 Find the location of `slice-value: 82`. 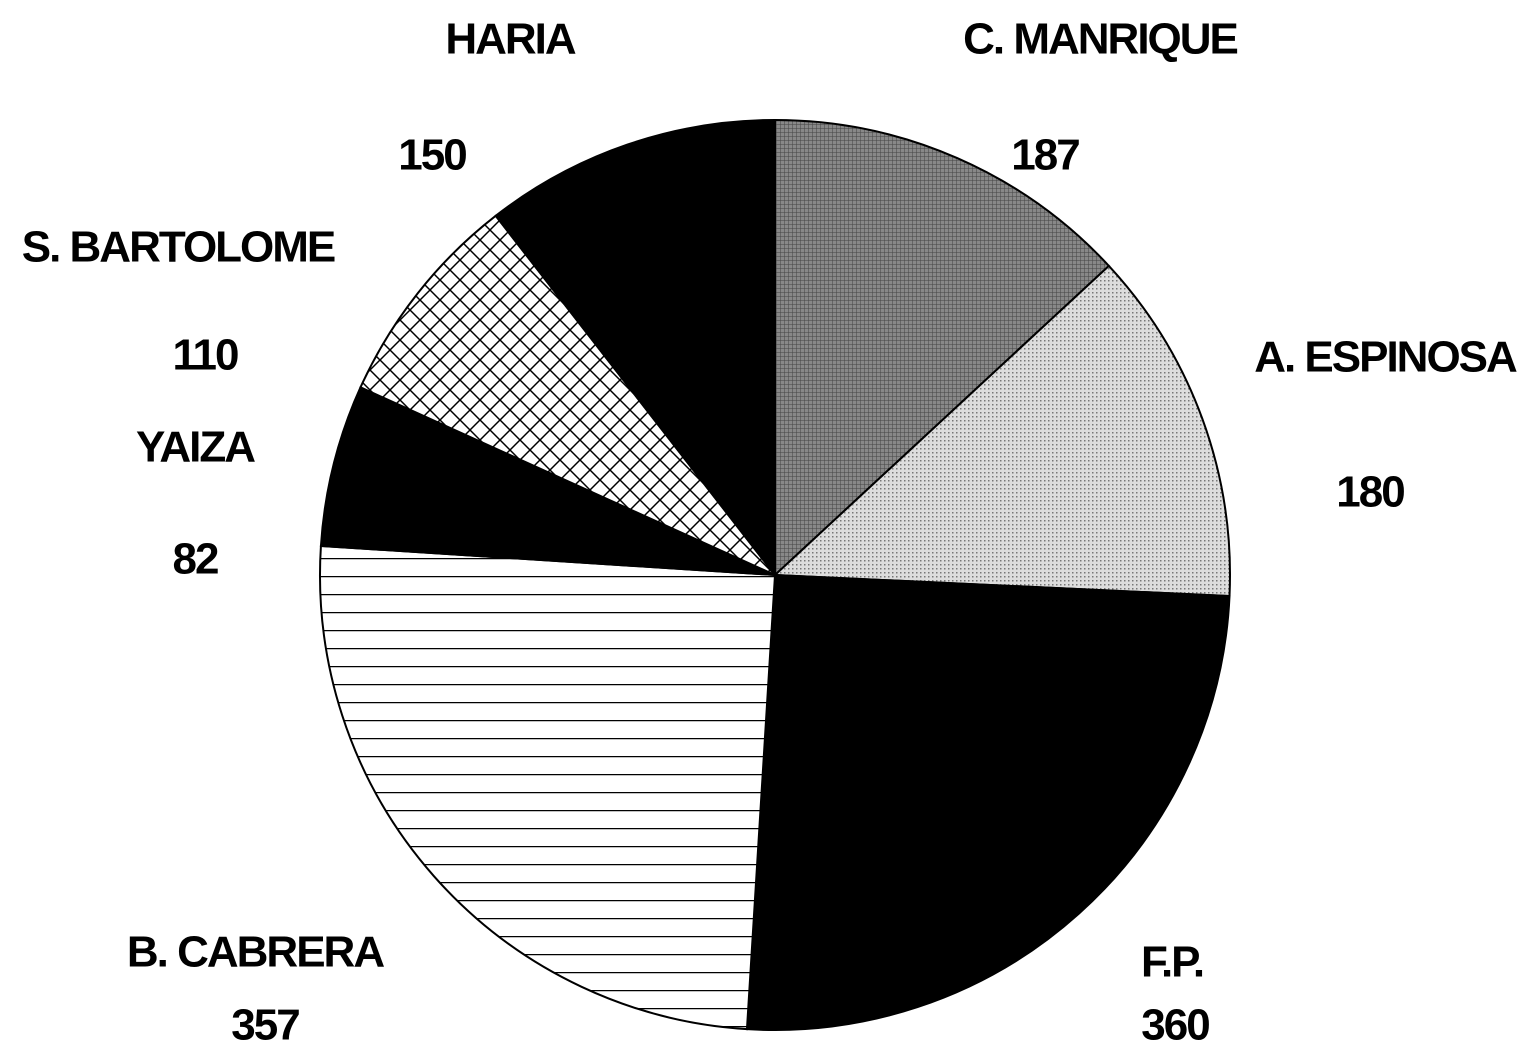

slice-value: 82 is located at coordinates (195, 559).